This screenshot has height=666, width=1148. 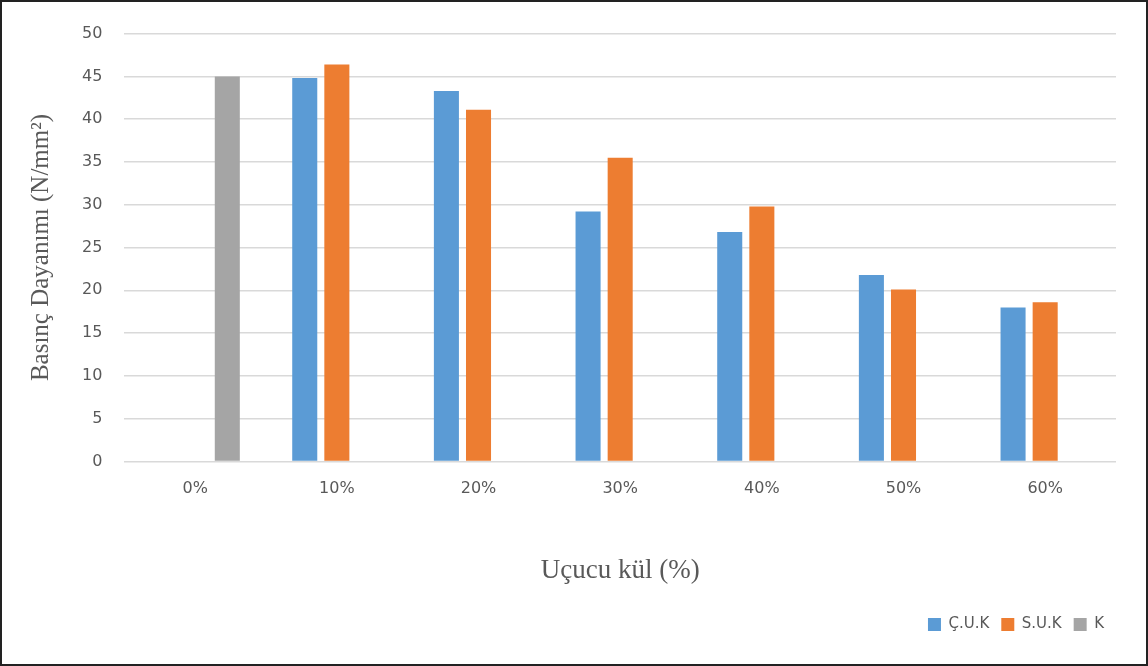 I want to click on y-tick-label: 0, so click(x=97, y=460).